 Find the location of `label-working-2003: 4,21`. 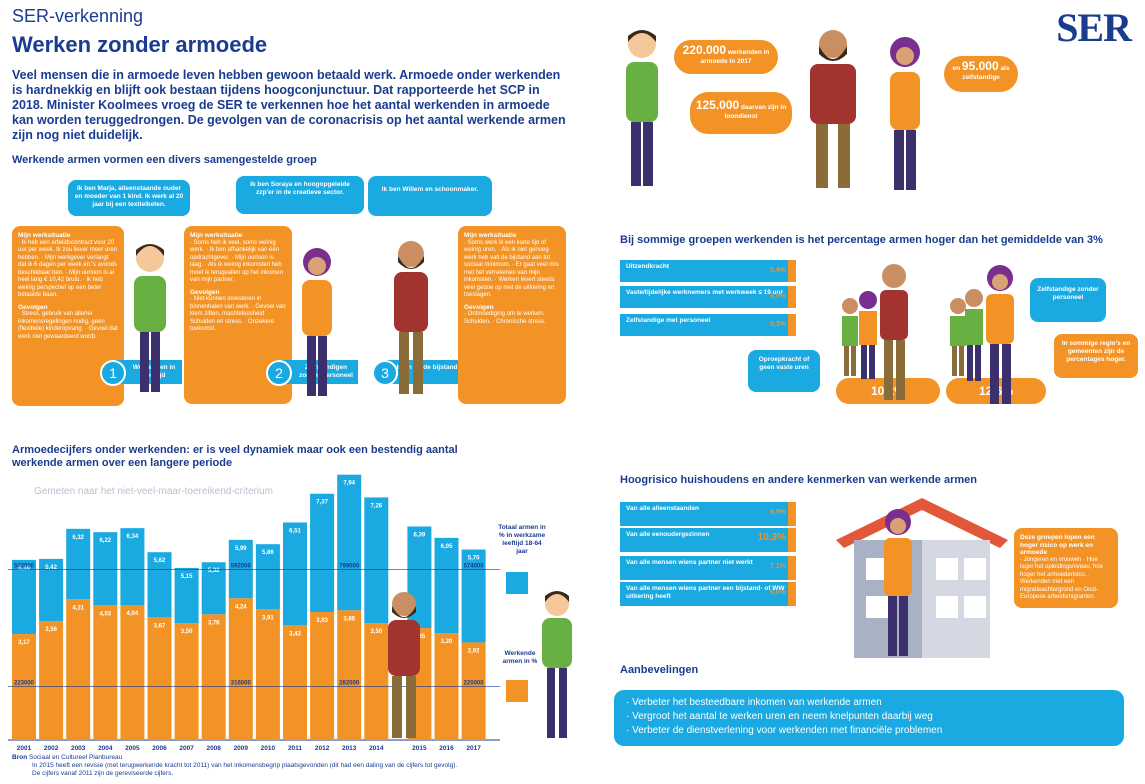

label-working-2003: 4,21 is located at coordinates (78, 608).